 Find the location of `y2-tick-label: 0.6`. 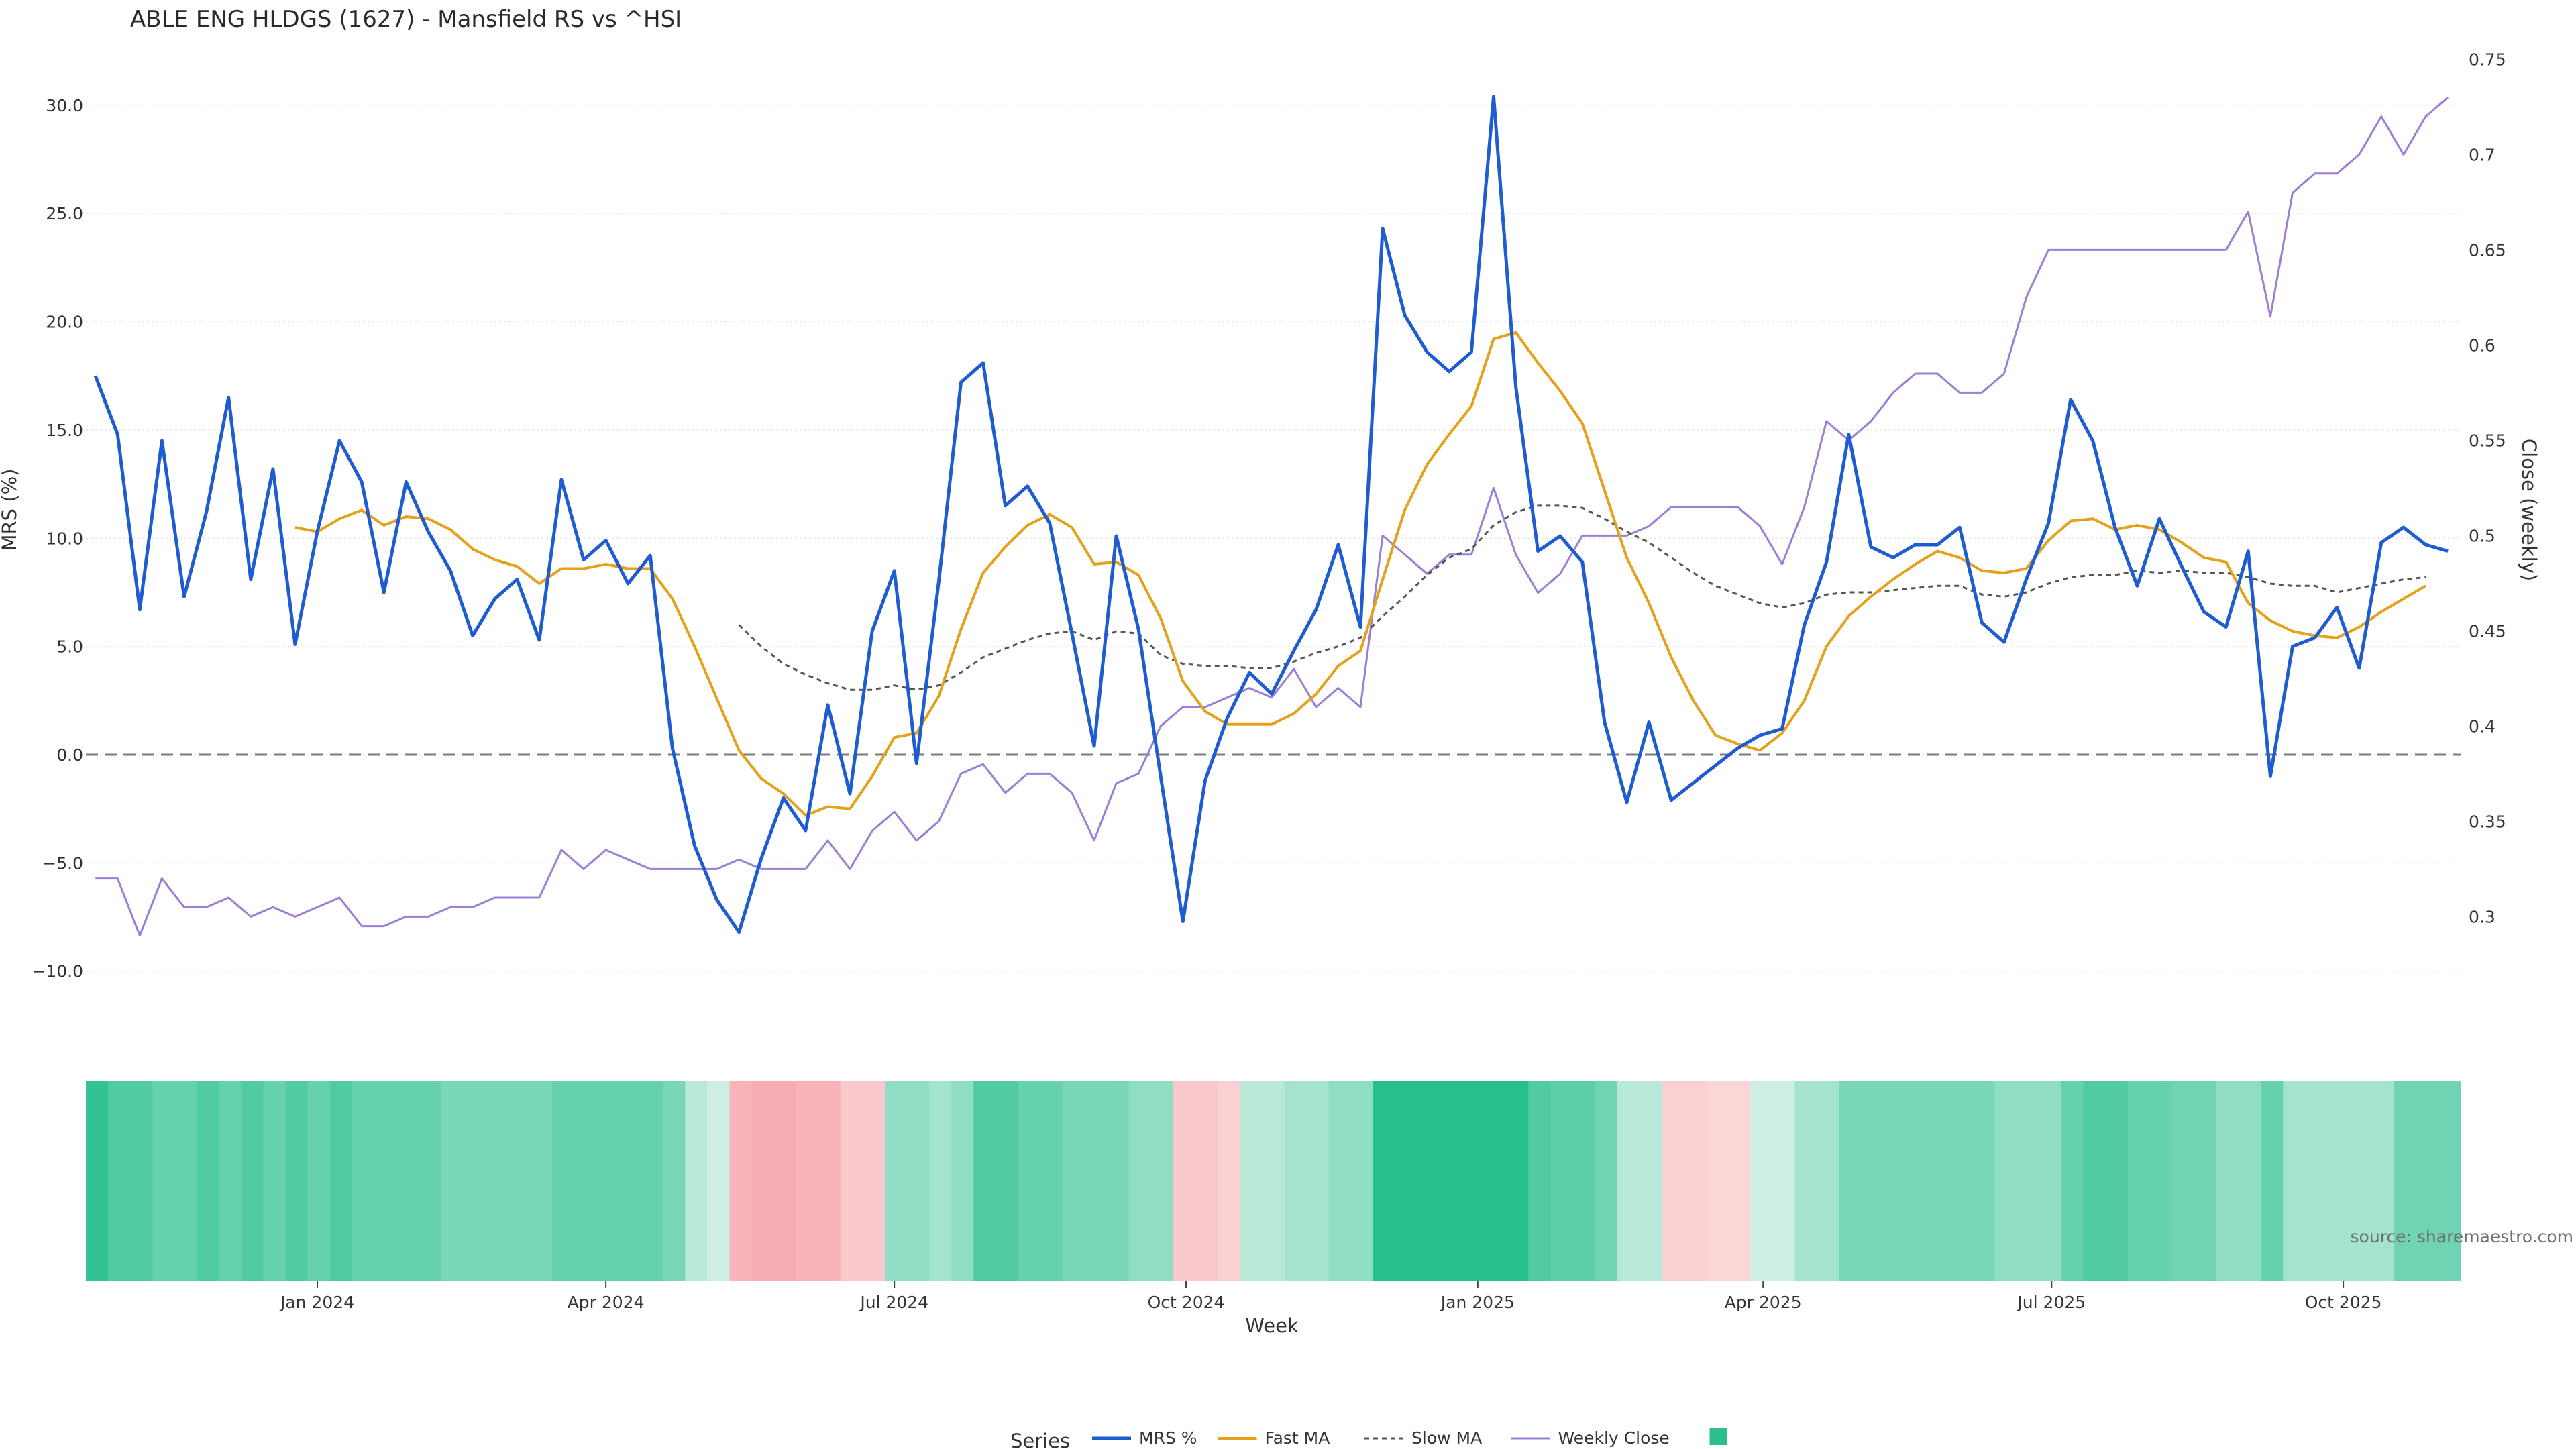

y2-tick-label: 0.6 is located at coordinates (2482, 345).